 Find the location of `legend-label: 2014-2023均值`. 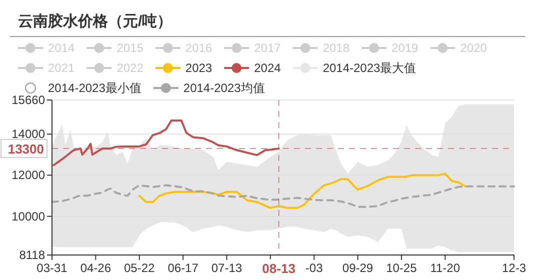

legend-label: 2014-2023均值 is located at coordinates (224, 88).